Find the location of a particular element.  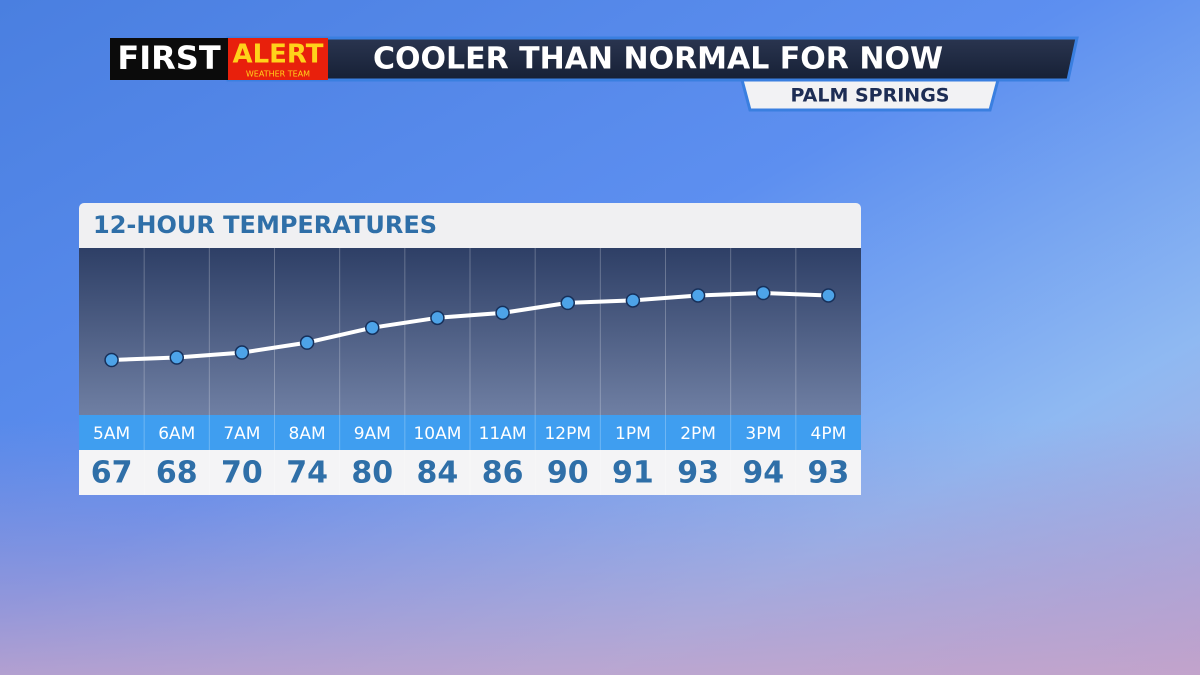

x-tick-label: 12PM is located at coordinates (567, 434).